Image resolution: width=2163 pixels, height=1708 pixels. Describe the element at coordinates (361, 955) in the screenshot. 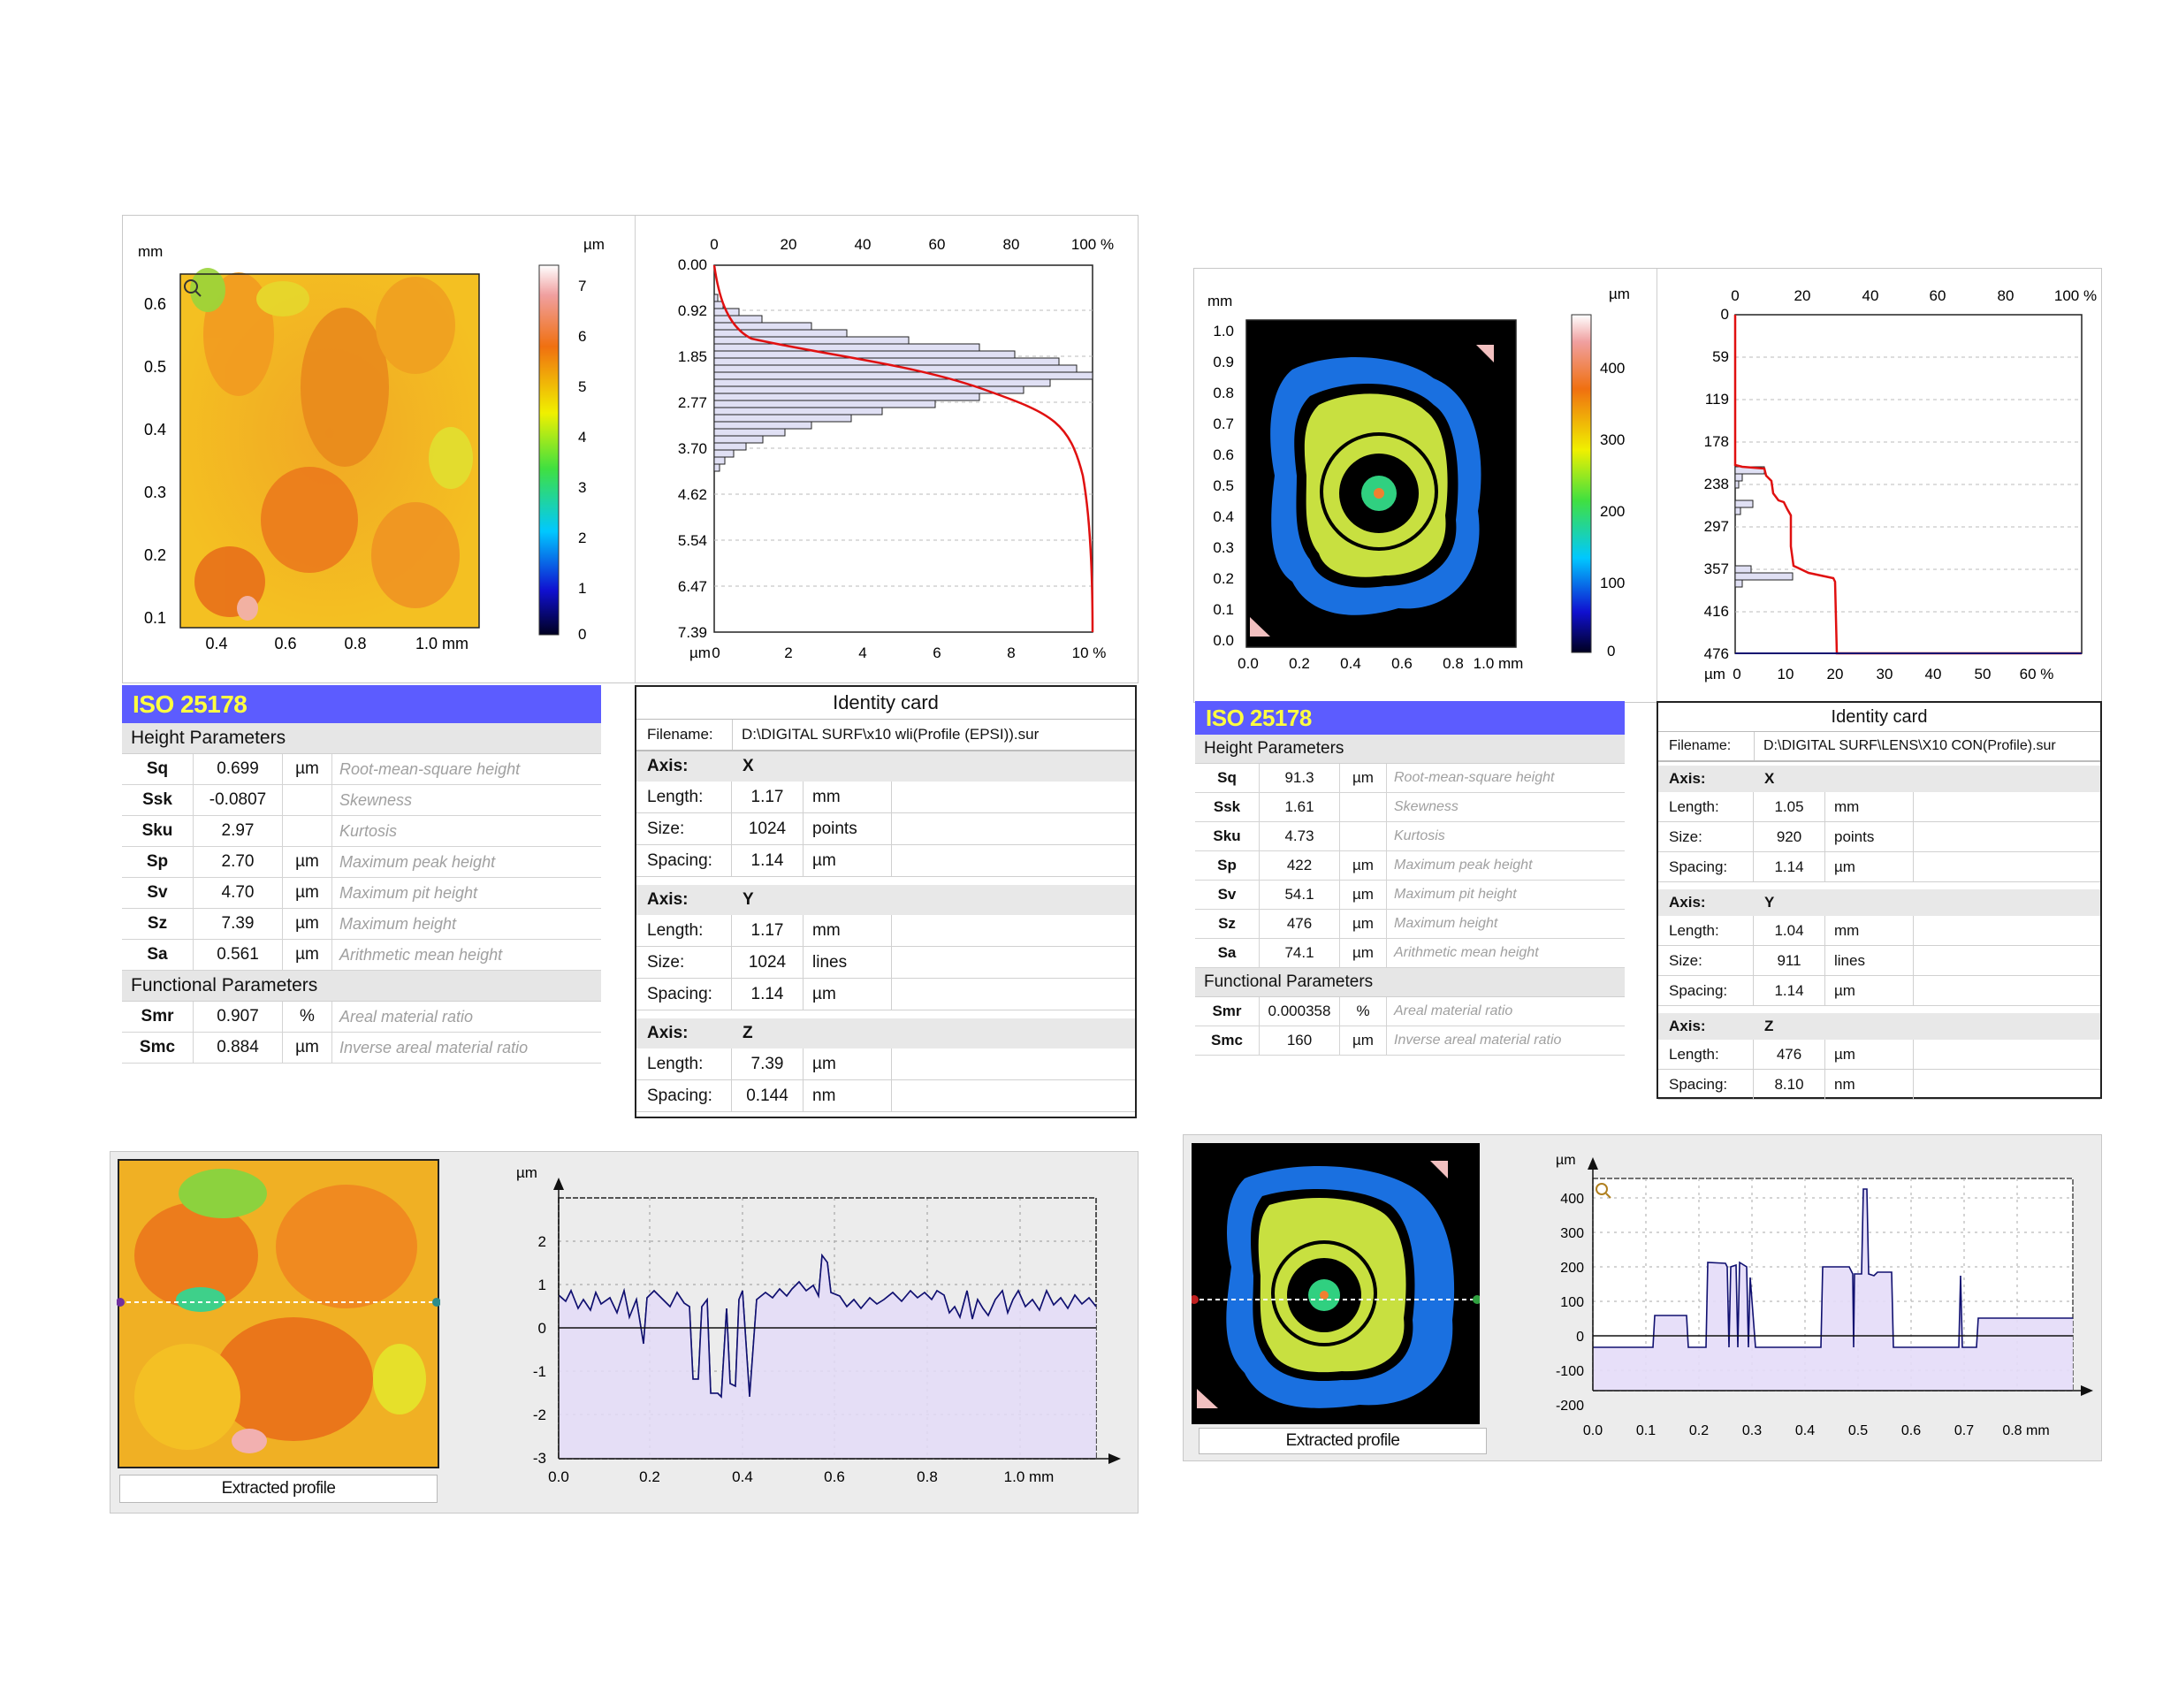

I see `table-row: Sa 0.561 µm Arithmetic mean height` at that location.